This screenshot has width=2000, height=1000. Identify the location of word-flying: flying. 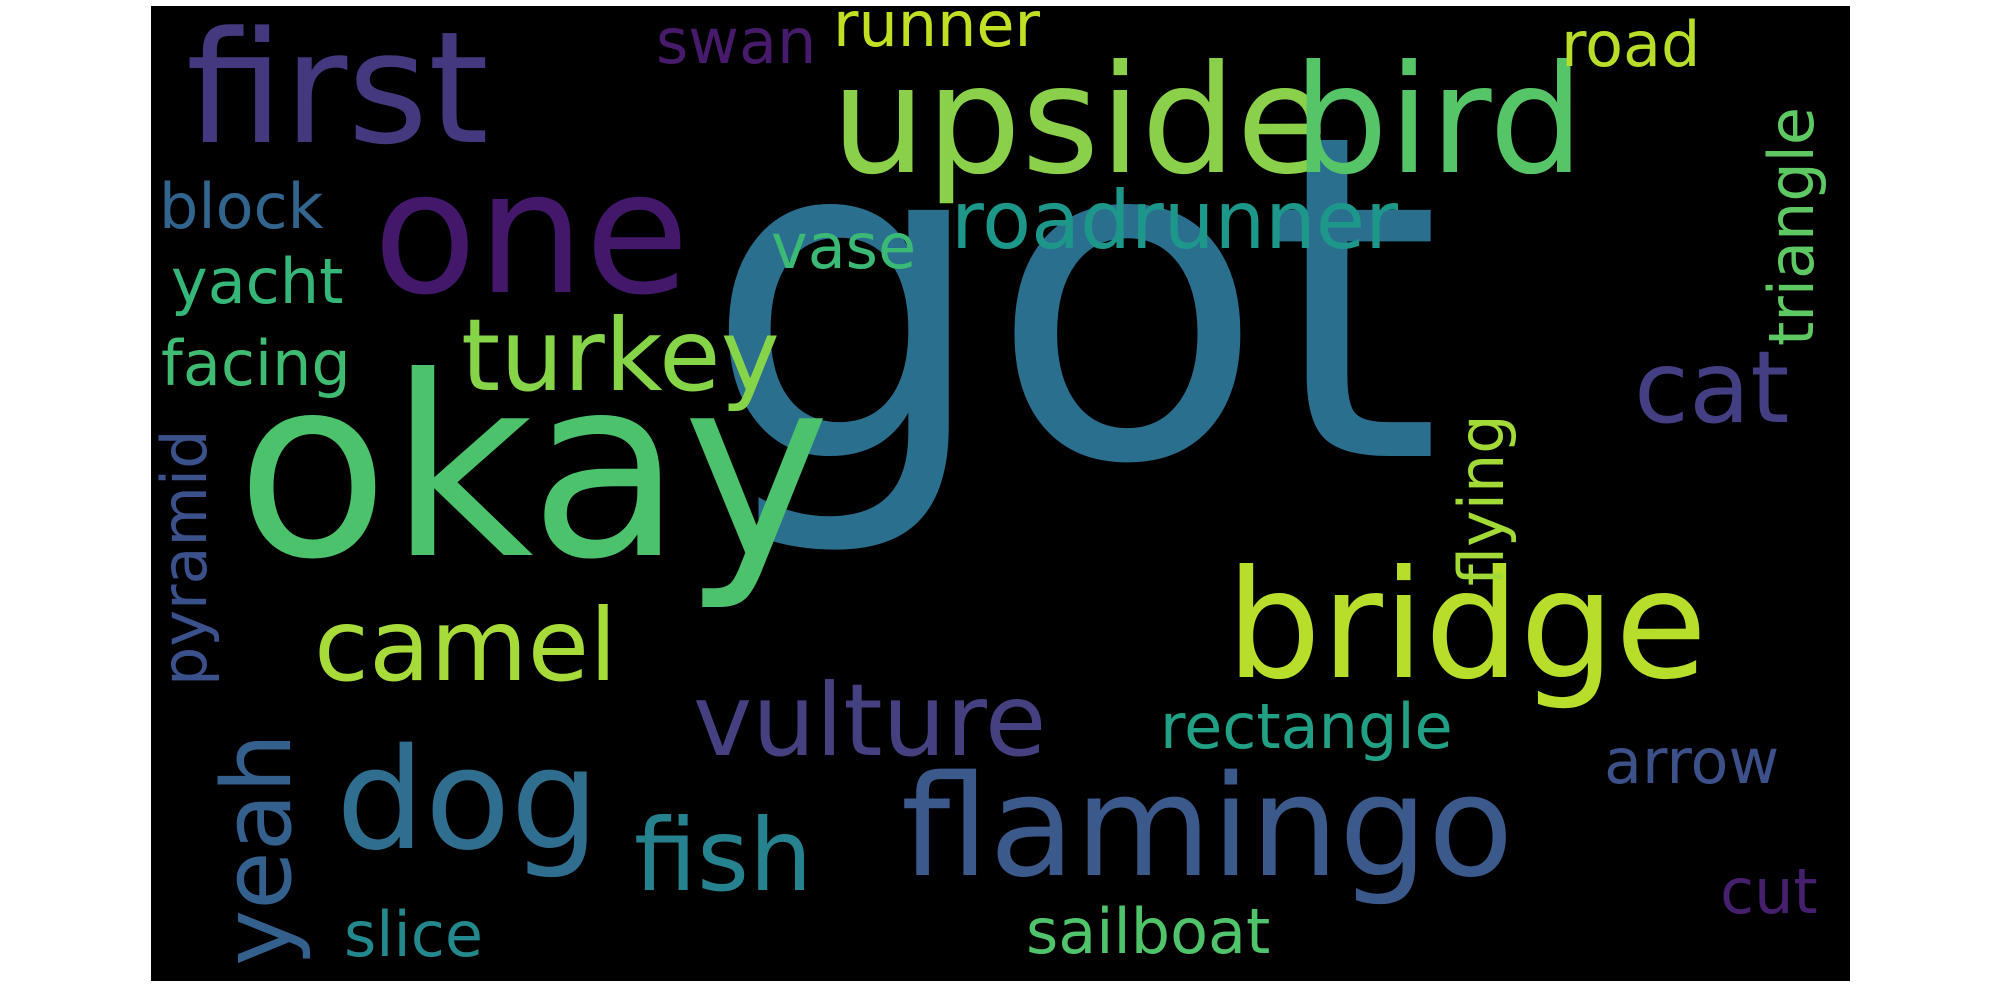
(1481, 500).